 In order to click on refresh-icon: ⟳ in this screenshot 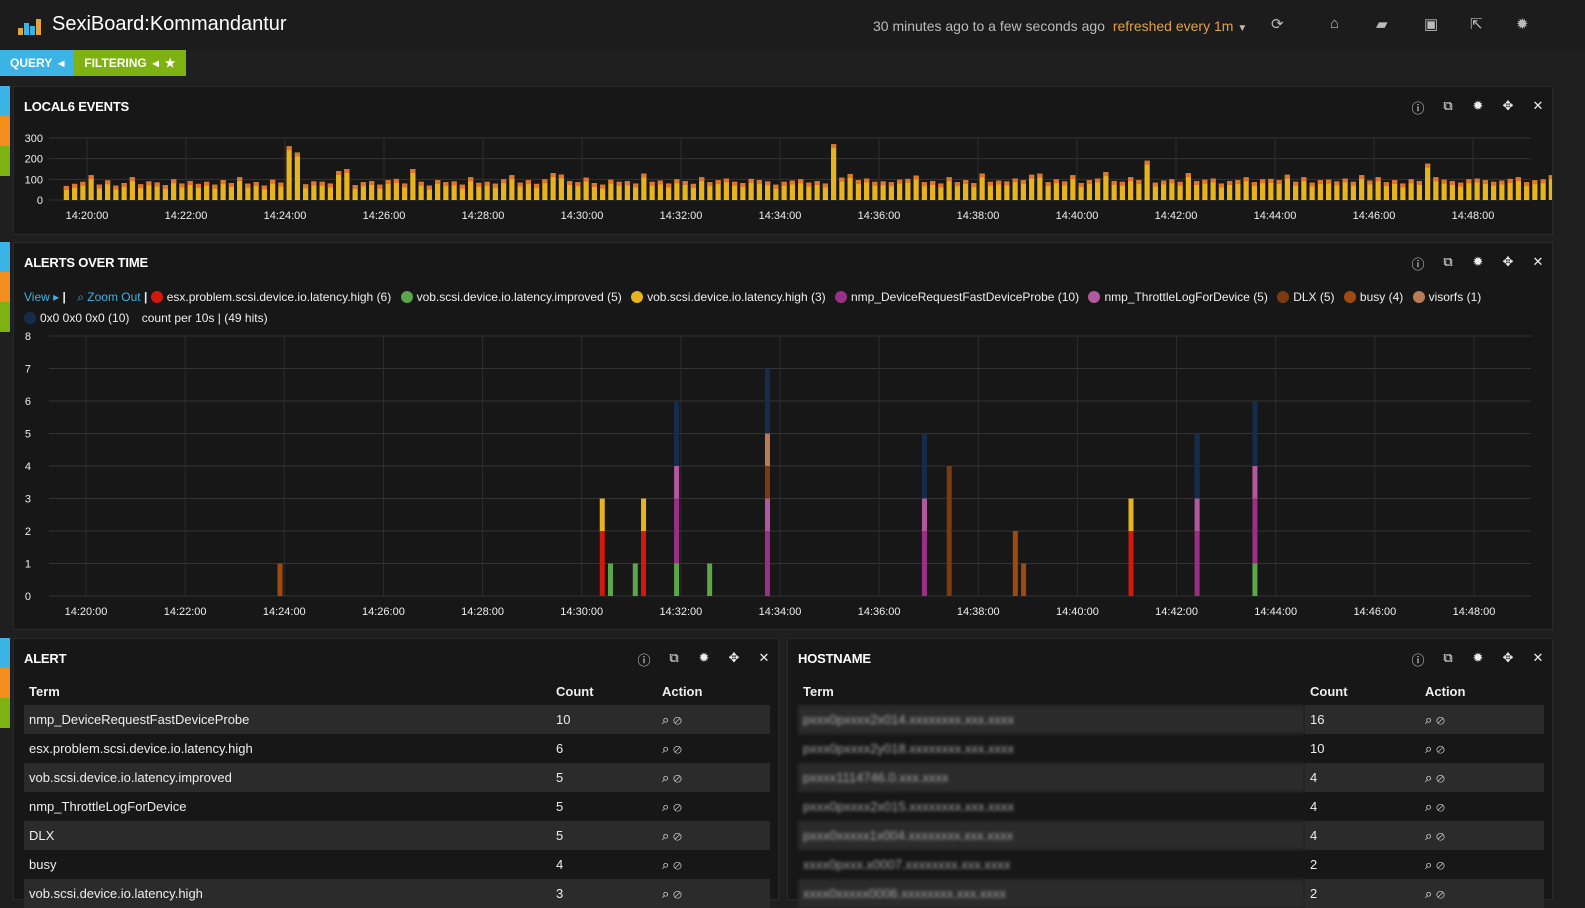, I will do `click(1277, 24)`.